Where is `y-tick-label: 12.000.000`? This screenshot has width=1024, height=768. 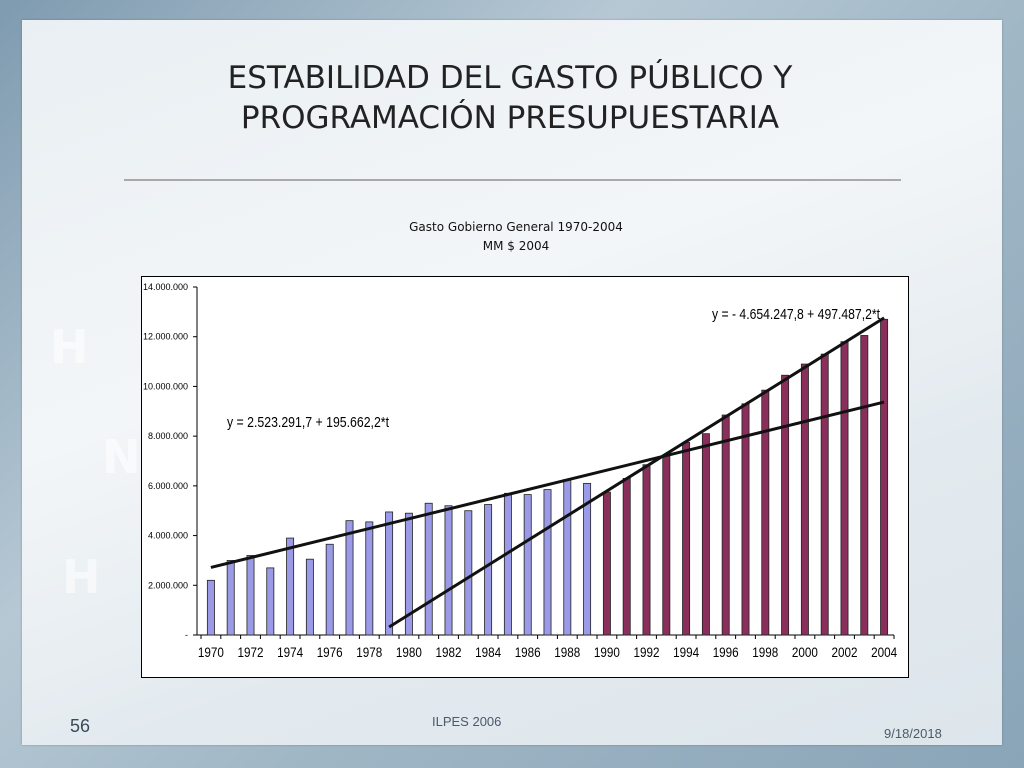
y-tick-label: 12.000.000 is located at coordinates (165, 337).